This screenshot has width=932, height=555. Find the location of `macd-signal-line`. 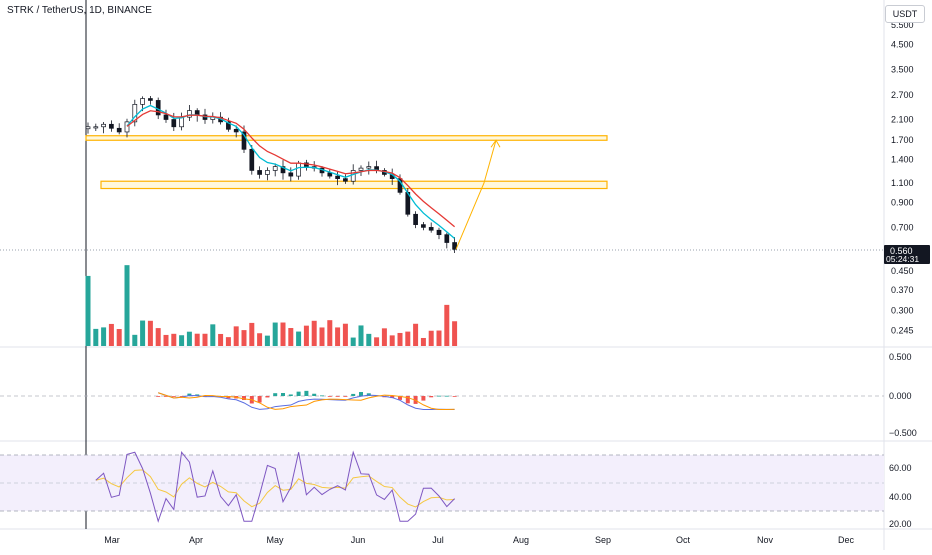

macd-signal-line is located at coordinates (306, 401).